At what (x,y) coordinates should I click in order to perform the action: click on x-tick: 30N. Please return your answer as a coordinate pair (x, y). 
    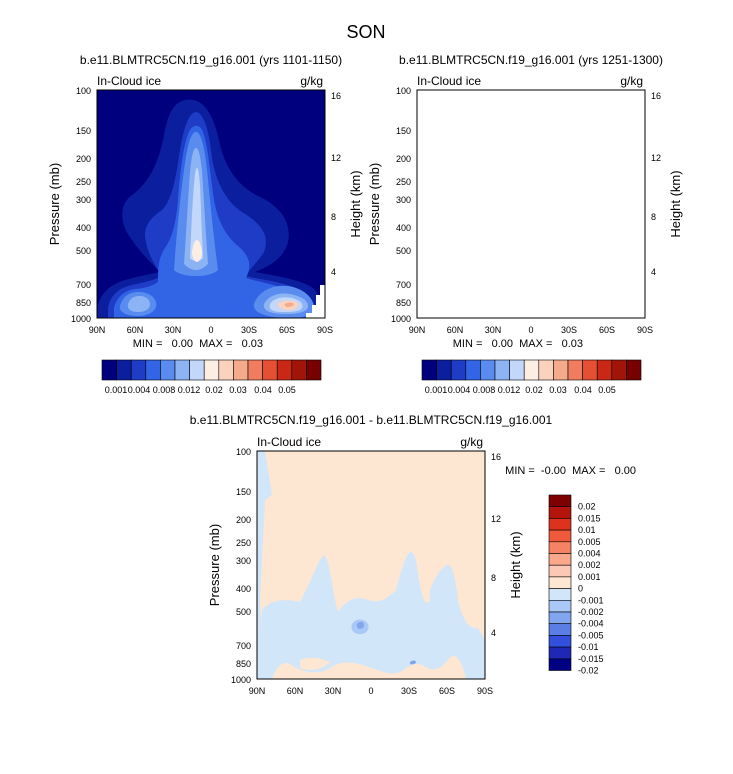
    Looking at the image, I should click on (493, 330).